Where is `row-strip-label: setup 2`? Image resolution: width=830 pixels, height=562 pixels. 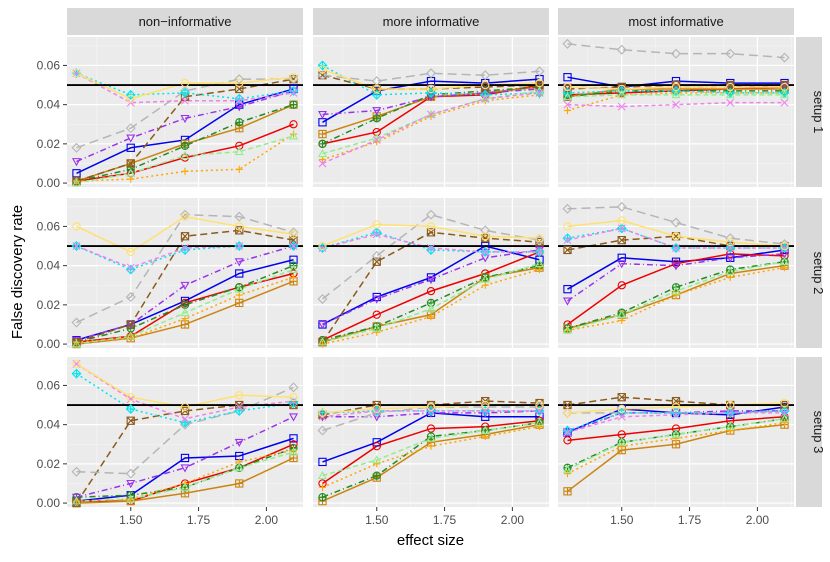 row-strip-label: setup 2 is located at coordinates (818, 273).